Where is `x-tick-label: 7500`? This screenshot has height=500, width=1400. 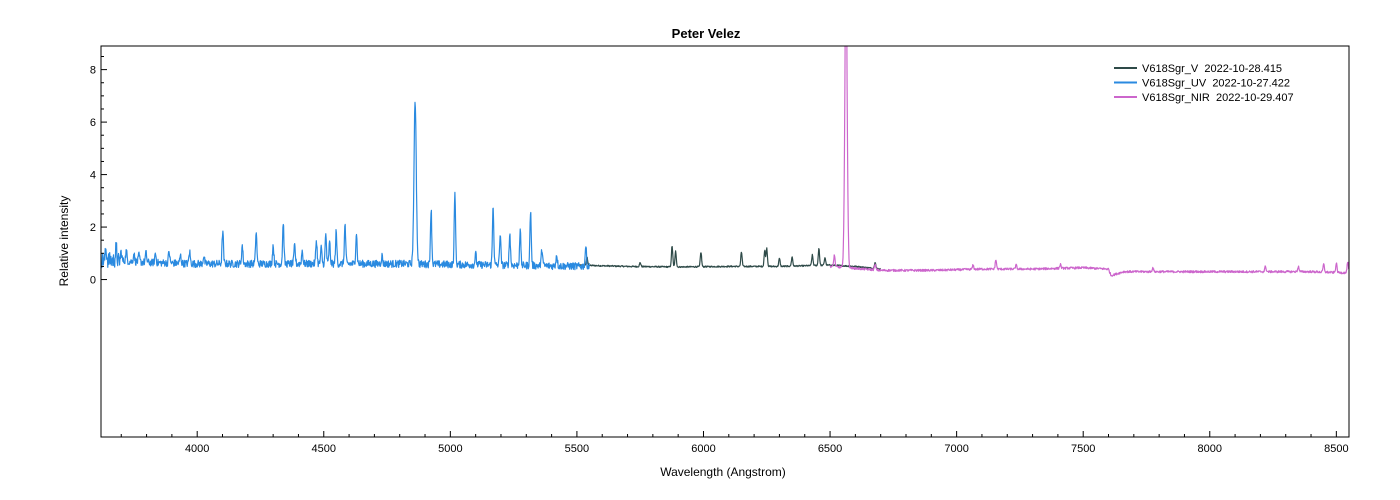 x-tick-label: 7500 is located at coordinates (1083, 449).